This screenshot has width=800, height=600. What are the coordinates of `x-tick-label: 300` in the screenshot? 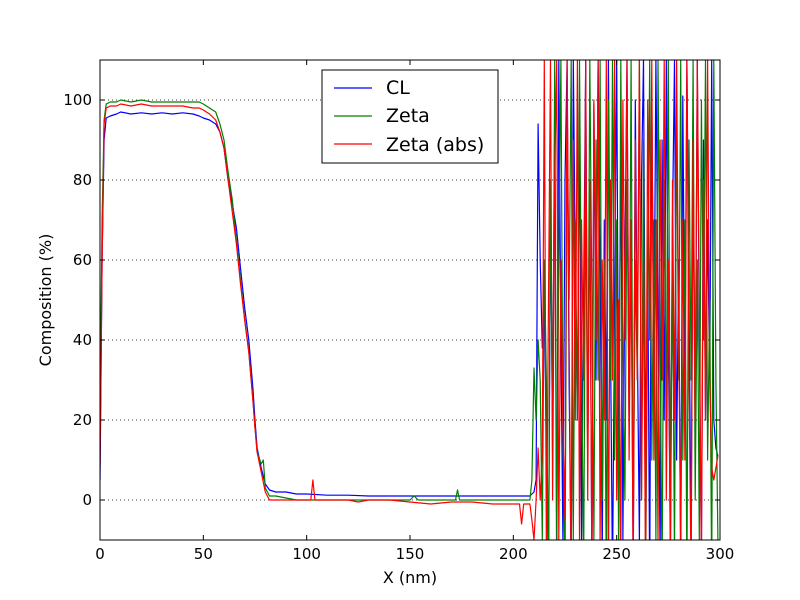 It's located at (720, 554).